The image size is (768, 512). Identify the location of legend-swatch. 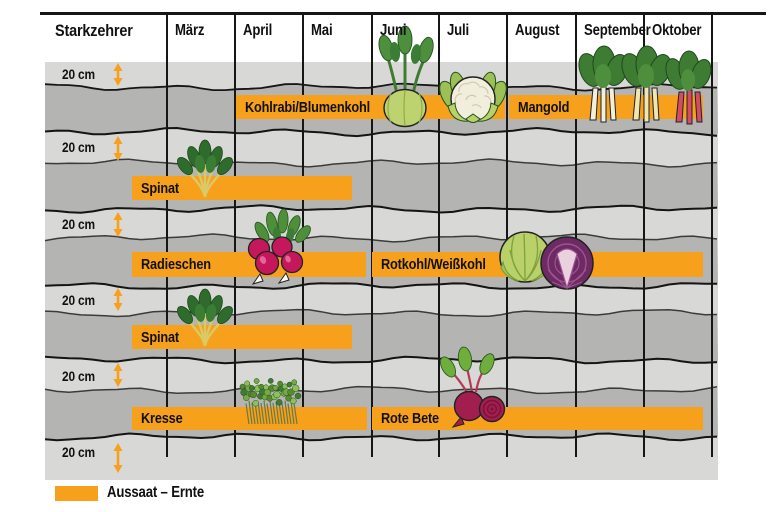
(76, 493).